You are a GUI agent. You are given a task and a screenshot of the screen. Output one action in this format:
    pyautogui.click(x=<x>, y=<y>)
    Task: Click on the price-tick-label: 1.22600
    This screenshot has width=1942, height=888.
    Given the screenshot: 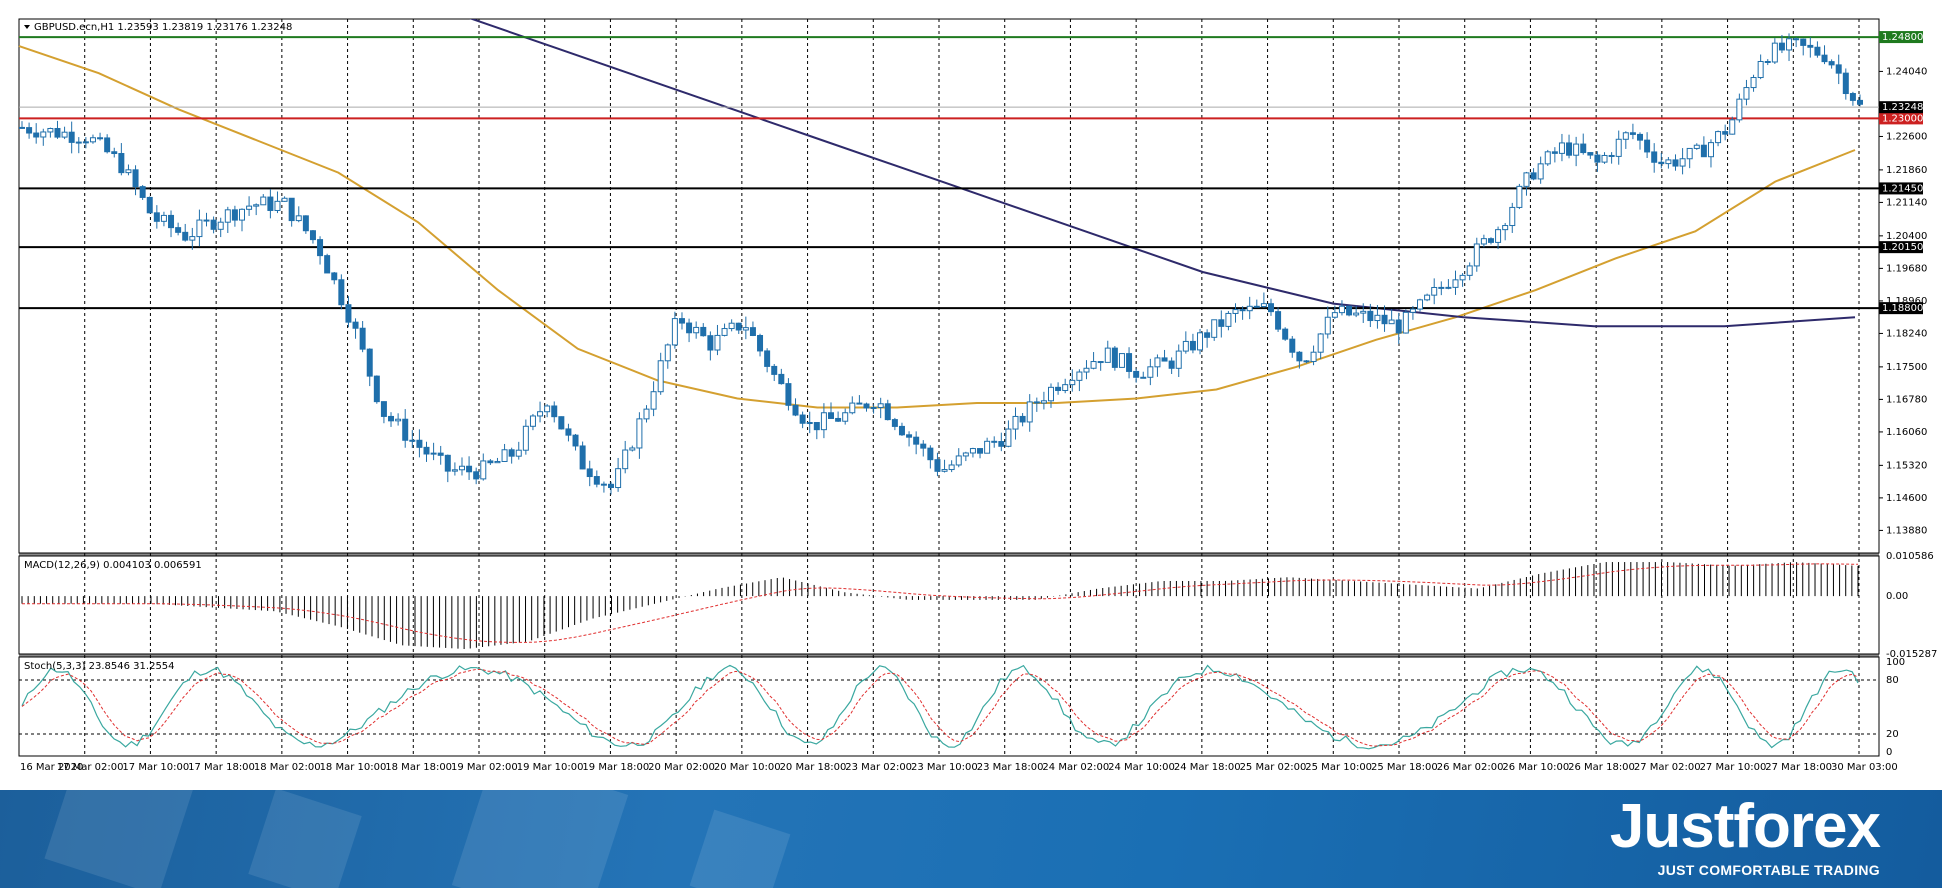 What is the action you would take?
    pyautogui.click(x=1906, y=136)
    